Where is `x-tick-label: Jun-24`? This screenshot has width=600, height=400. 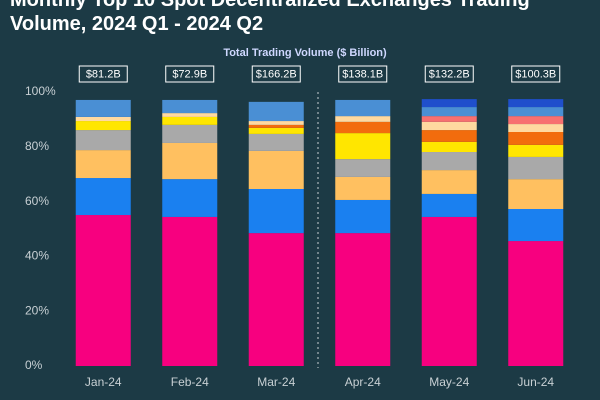
x-tick-label: Jun-24 is located at coordinates (535, 382).